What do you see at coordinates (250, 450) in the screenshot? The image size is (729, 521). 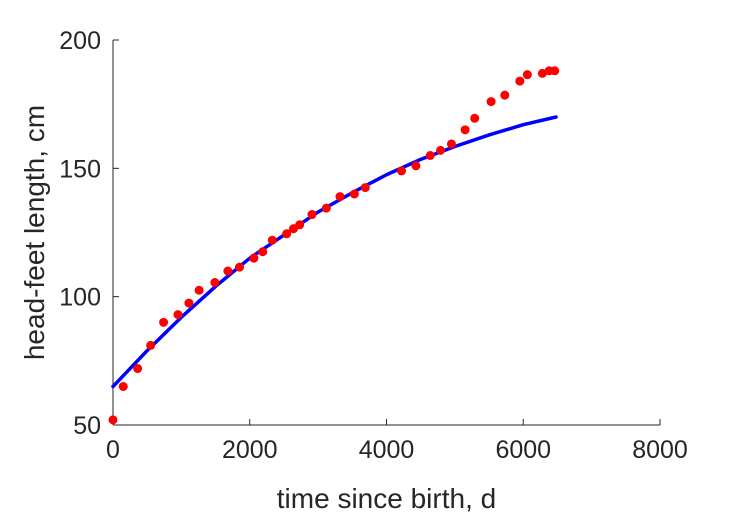 I see `x-tick-label: 2000` at bounding box center [250, 450].